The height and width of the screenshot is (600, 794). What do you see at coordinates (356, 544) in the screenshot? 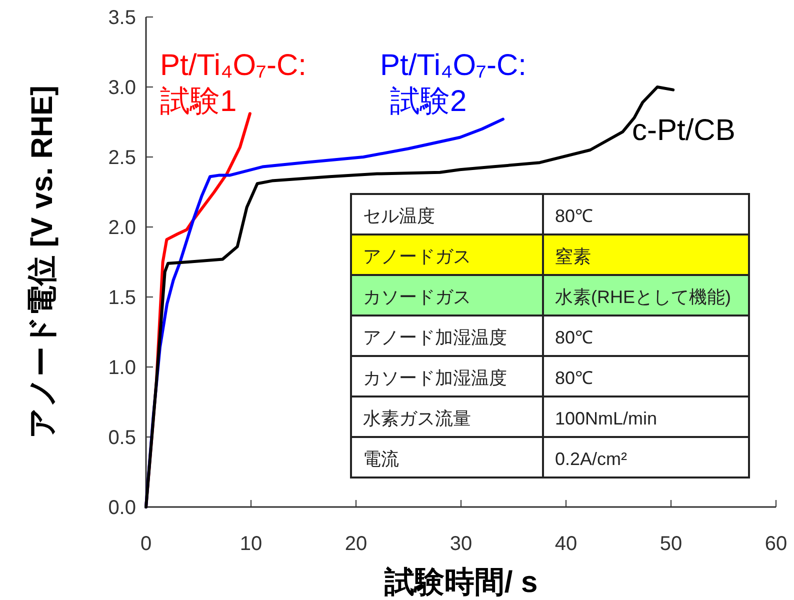
I see `x-tick-label: 20` at bounding box center [356, 544].